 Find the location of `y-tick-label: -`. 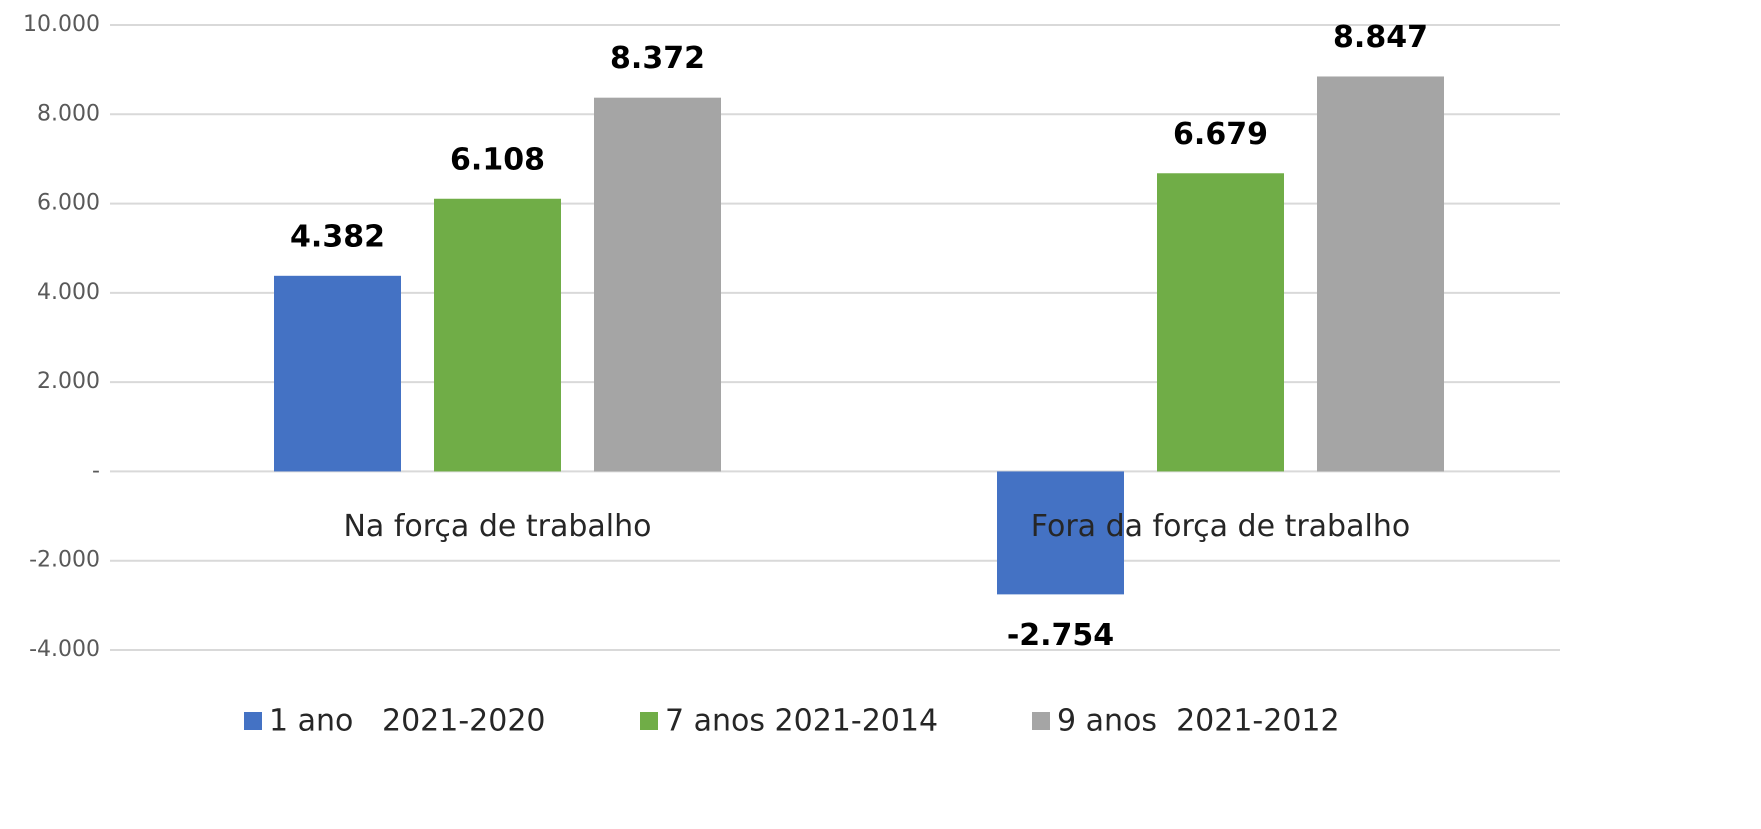

y-tick-label: - is located at coordinates (96, 470).